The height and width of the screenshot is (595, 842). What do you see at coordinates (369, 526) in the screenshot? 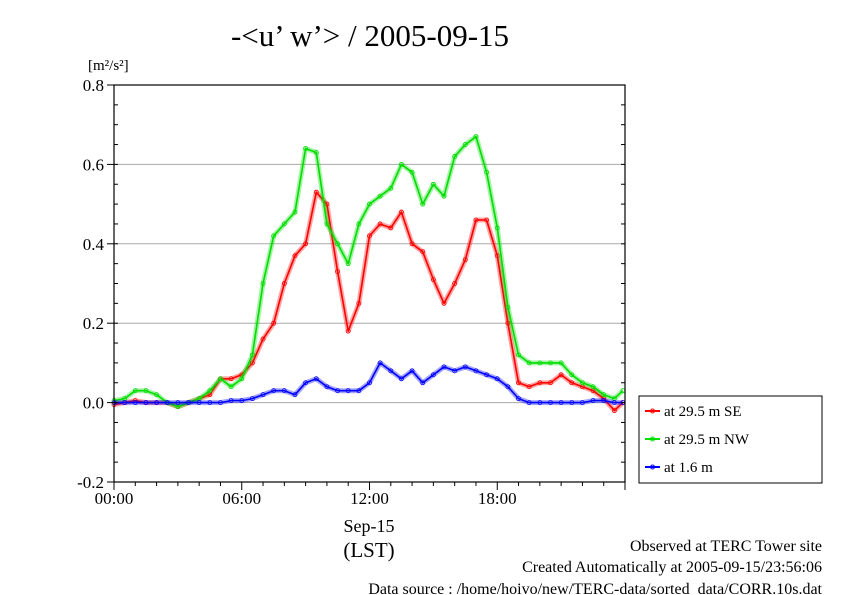
I see `x-axis-date-label: Sep-15` at bounding box center [369, 526].